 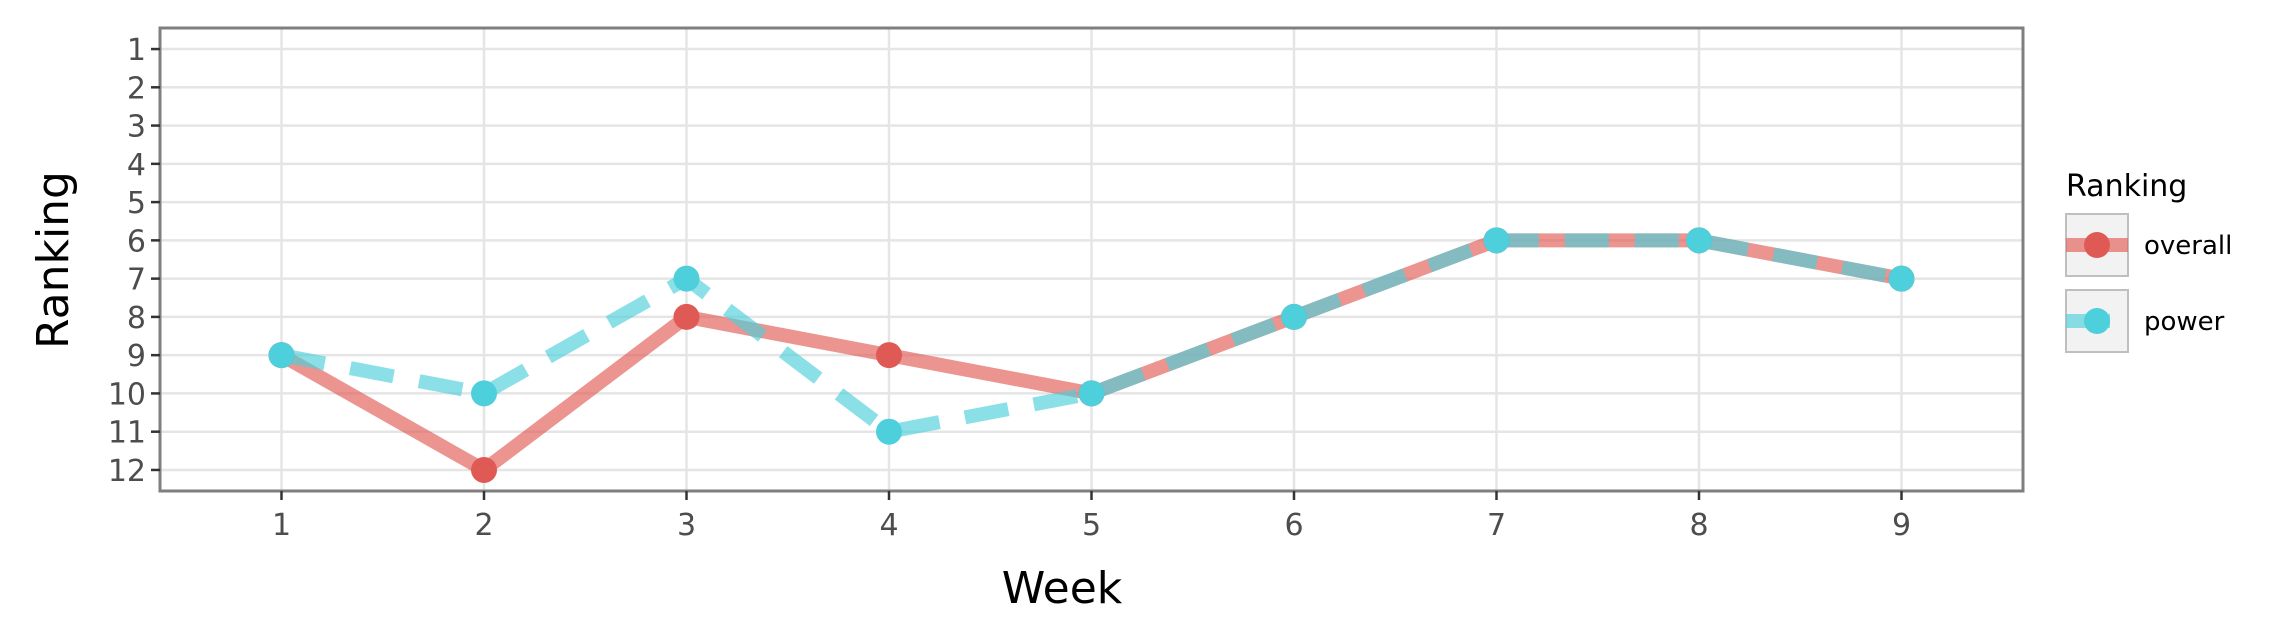 I want to click on y-tick-label: 6, so click(x=136, y=241).